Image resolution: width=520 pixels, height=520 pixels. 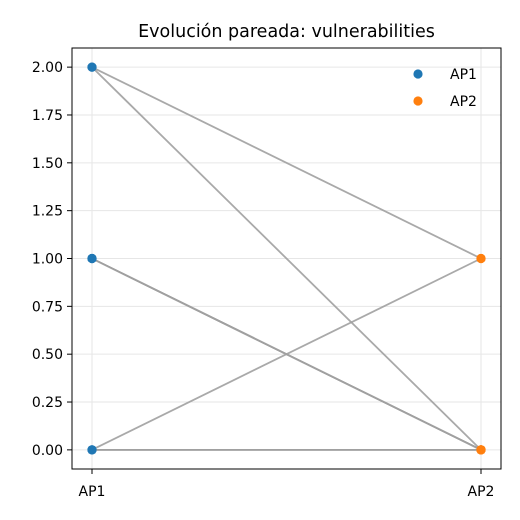 What do you see at coordinates (418, 101) in the screenshot?
I see `legend-marker-ap2` at bounding box center [418, 101].